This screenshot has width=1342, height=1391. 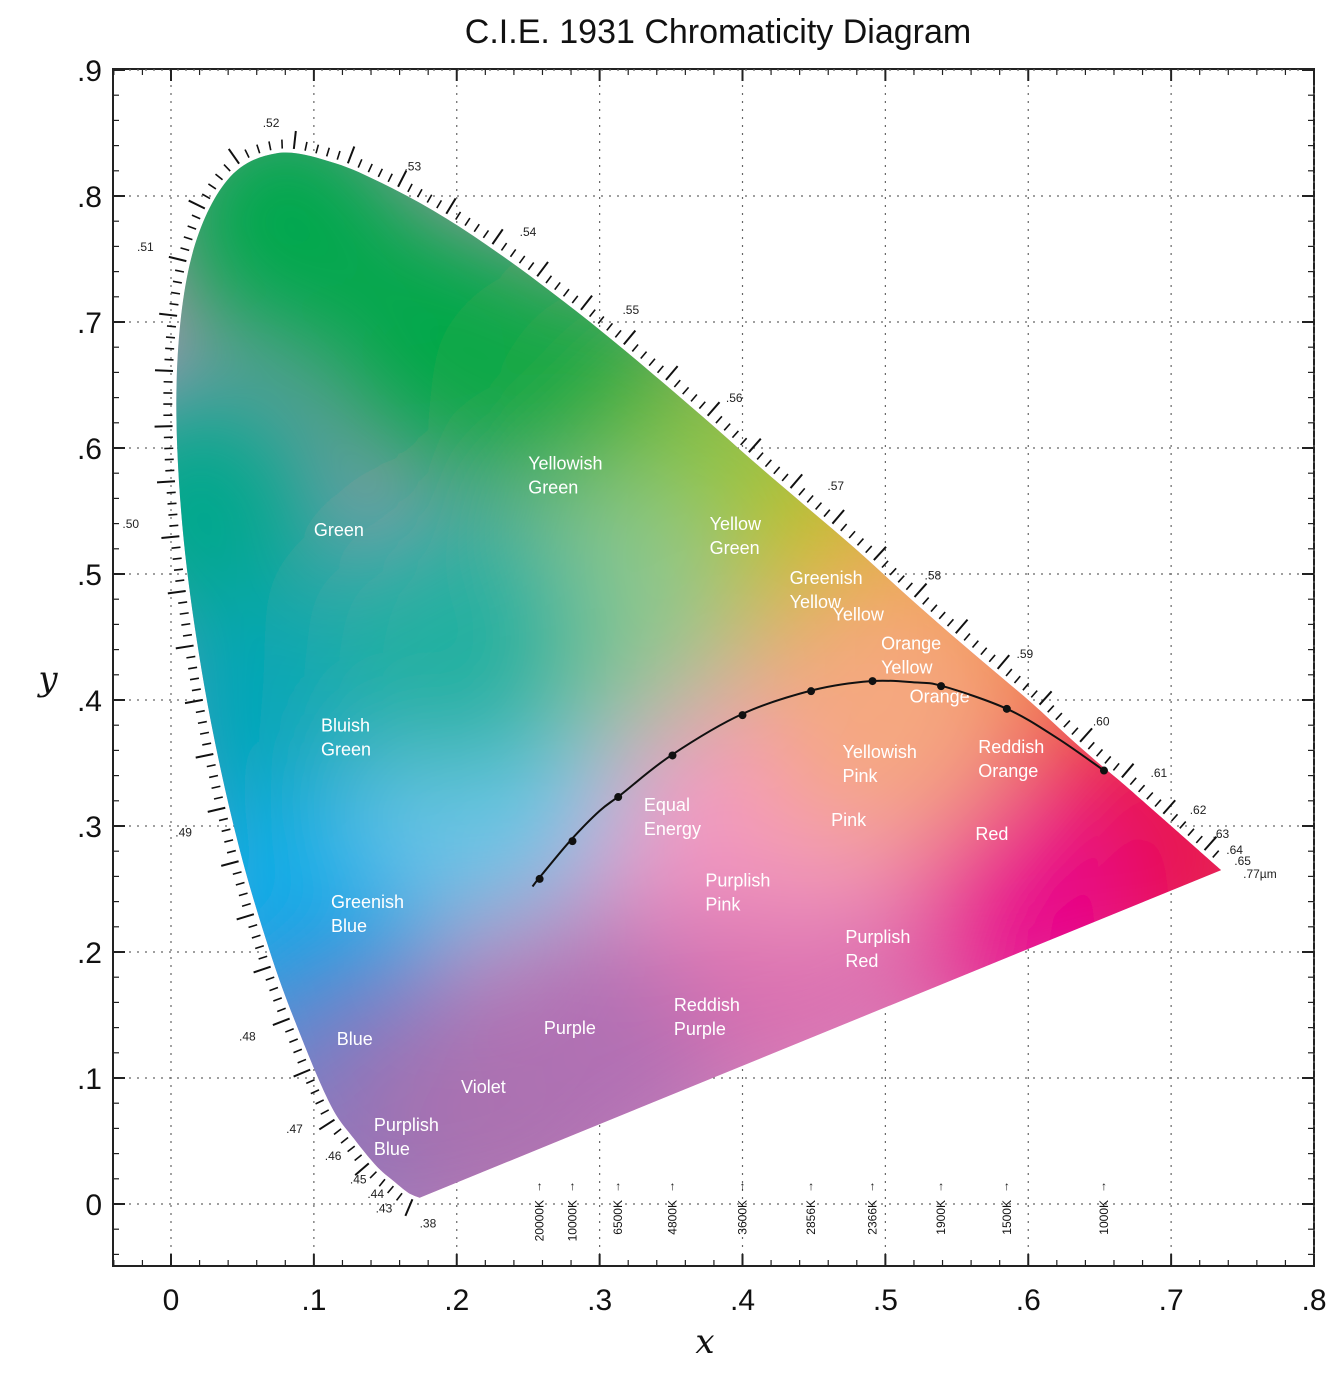 What do you see at coordinates (412, 166) in the screenshot?
I see `wavelength-label: .53` at bounding box center [412, 166].